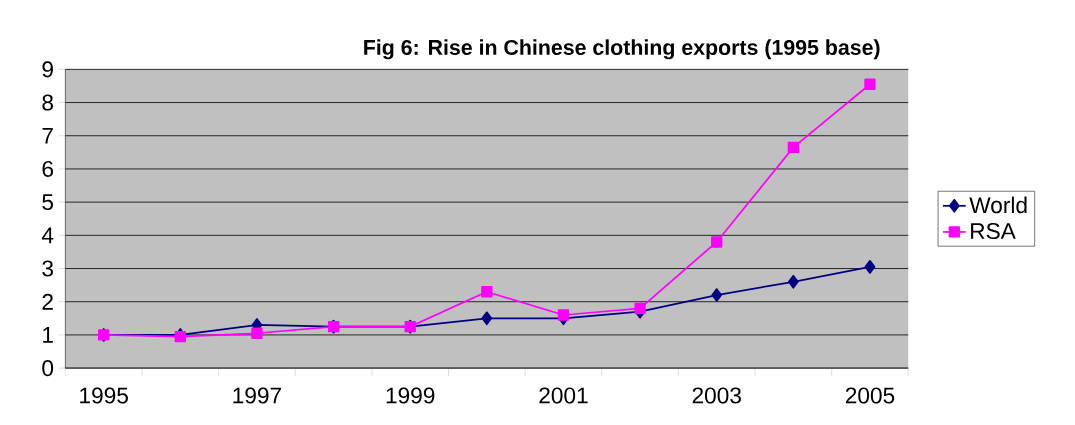 Image resolution: width=1075 pixels, height=425 pixels. Describe the element at coordinates (410, 395) in the screenshot. I see `x-tick-label: 1999` at that location.